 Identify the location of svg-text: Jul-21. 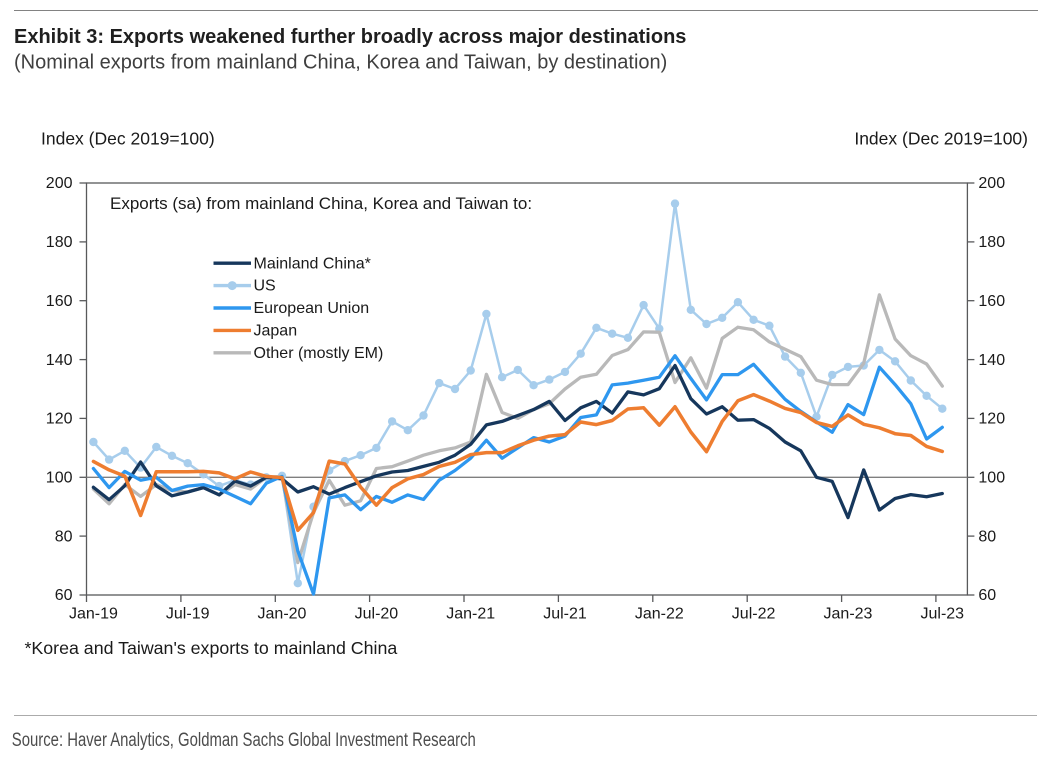
(565, 614).